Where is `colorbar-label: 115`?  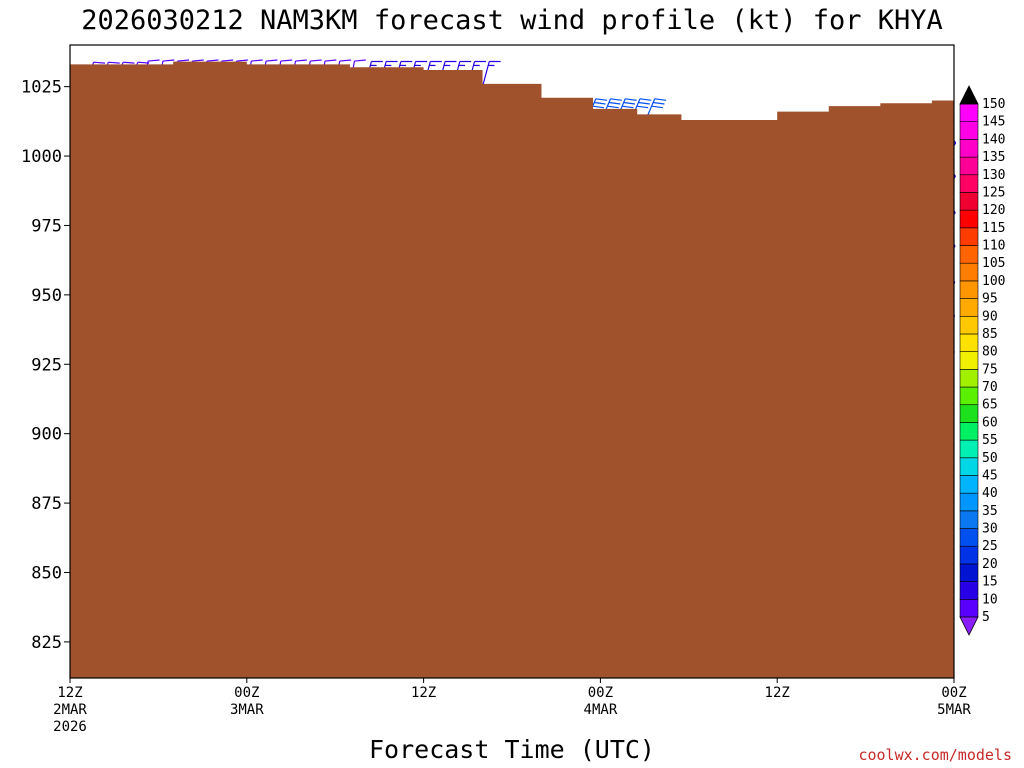
colorbar-label: 115 is located at coordinates (993, 228).